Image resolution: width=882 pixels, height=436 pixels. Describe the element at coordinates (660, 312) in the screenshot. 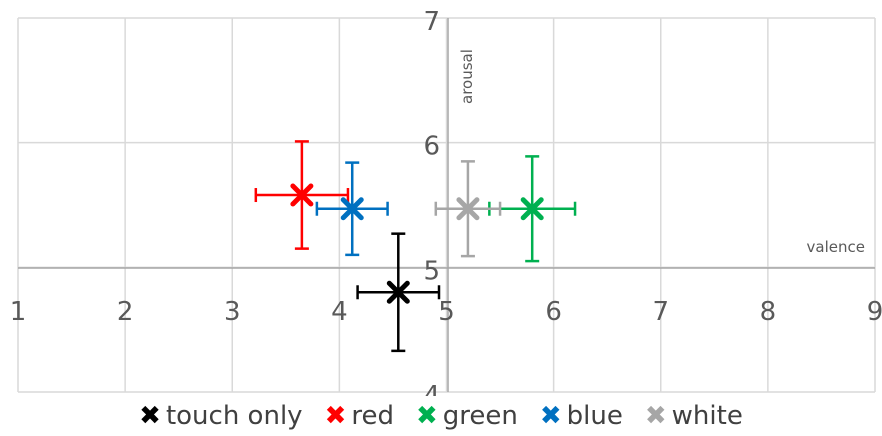

I see `x-tick-label: 7` at that location.